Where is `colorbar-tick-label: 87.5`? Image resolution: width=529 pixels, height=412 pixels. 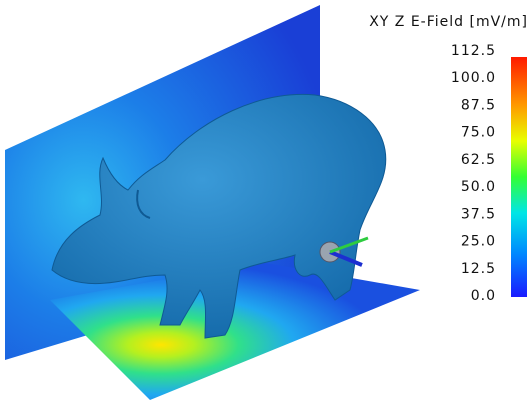 colorbar-tick-label: 87.5 is located at coordinates (478, 105).